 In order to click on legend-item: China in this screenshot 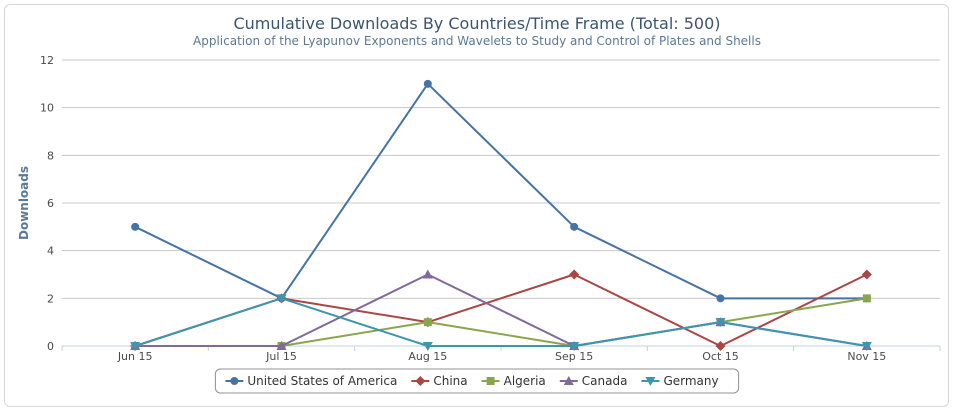, I will do `click(439, 381)`.